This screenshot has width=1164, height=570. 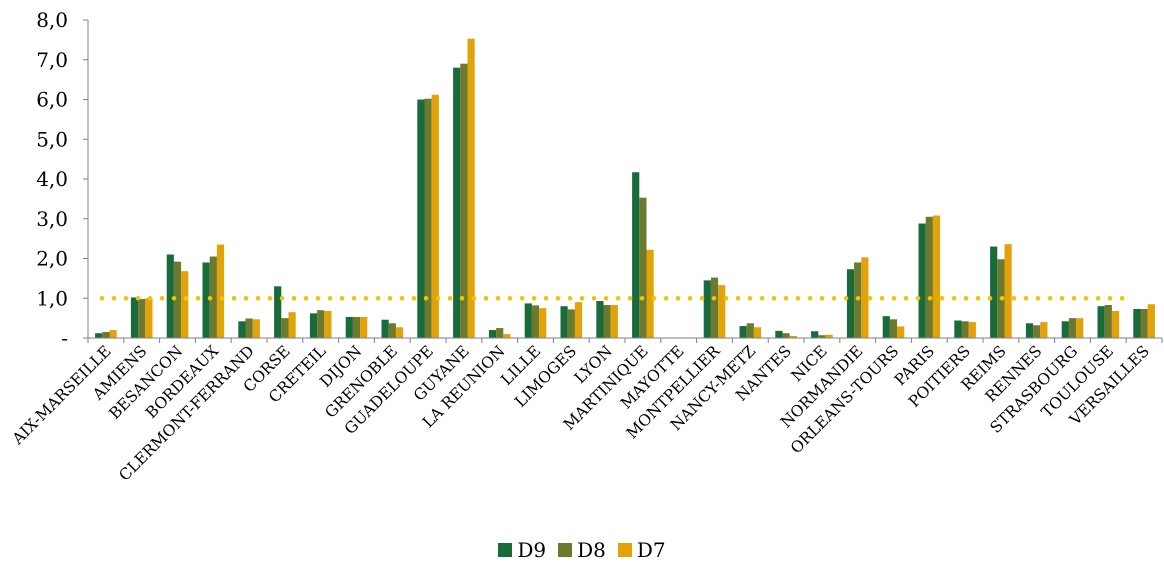 I want to click on bar-d8-versailles, so click(x=1144, y=323).